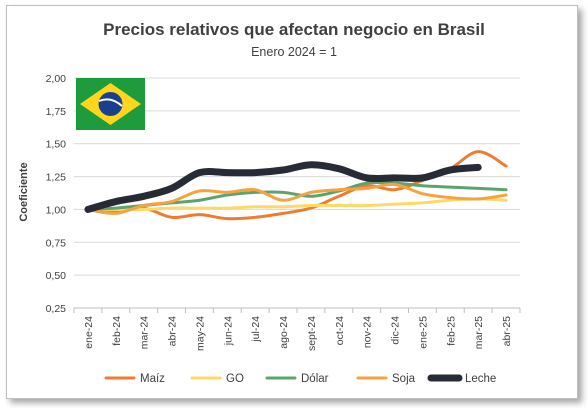 This screenshot has height=408, width=588. What do you see at coordinates (56, 112) in the screenshot?
I see `y-tick-label: 1,75` at bounding box center [56, 112].